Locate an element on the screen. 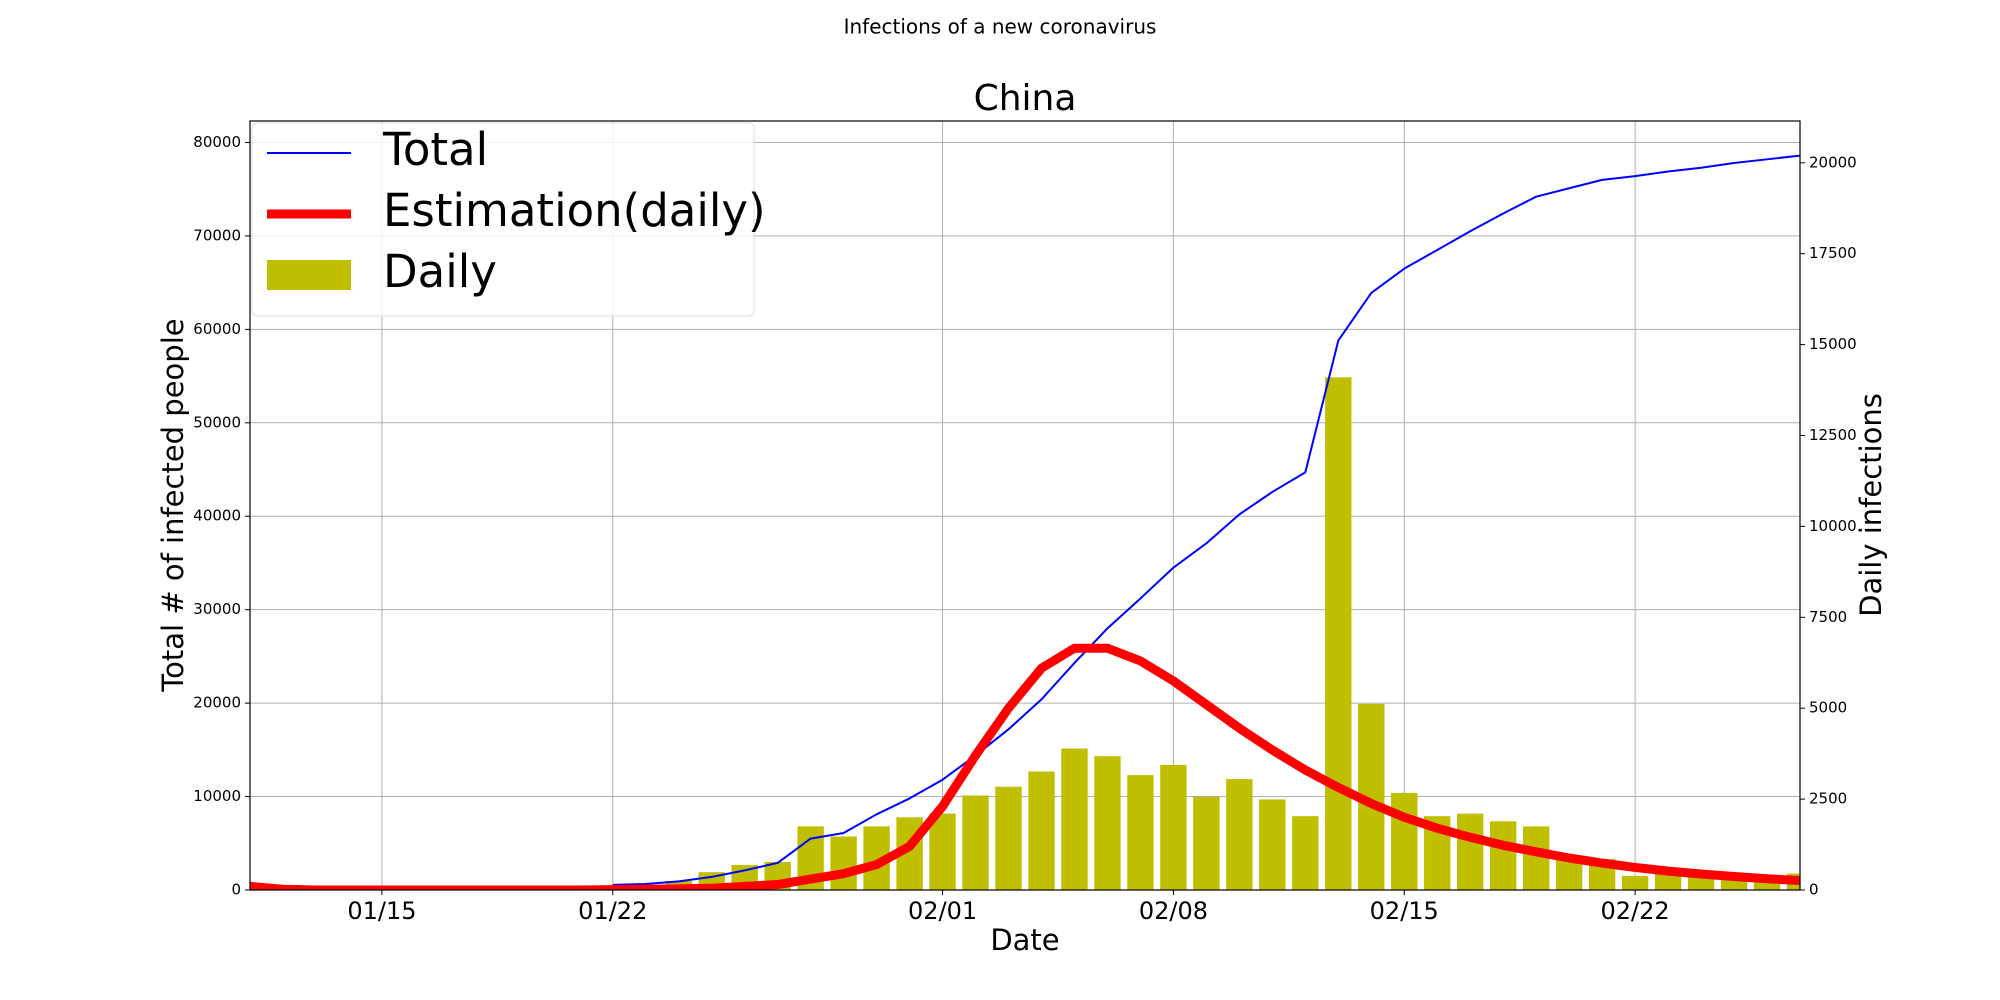 The width and height of the screenshot is (2000, 1000). y2-tick-label: 7500 is located at coordinates (1828, 617).